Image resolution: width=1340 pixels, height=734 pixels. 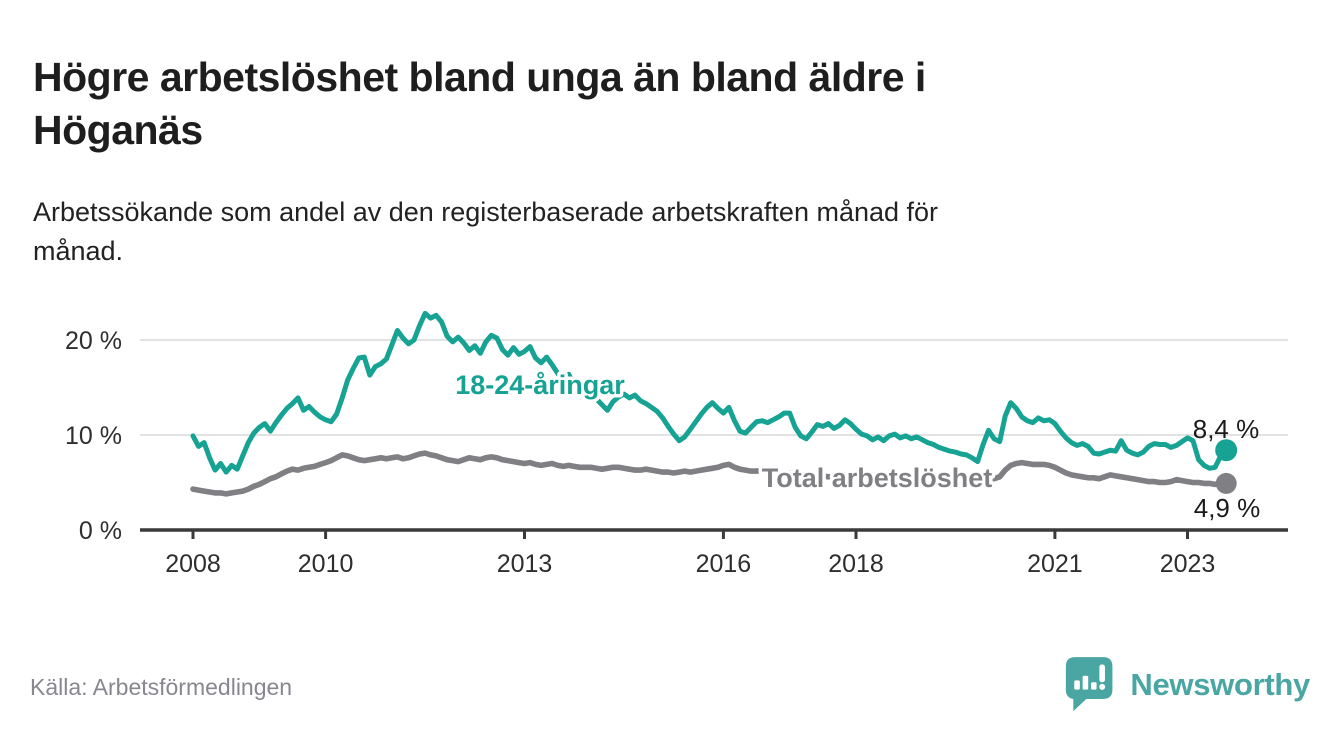 I want to click on logo-exclamation-dot, so click(x=1102, y=686).